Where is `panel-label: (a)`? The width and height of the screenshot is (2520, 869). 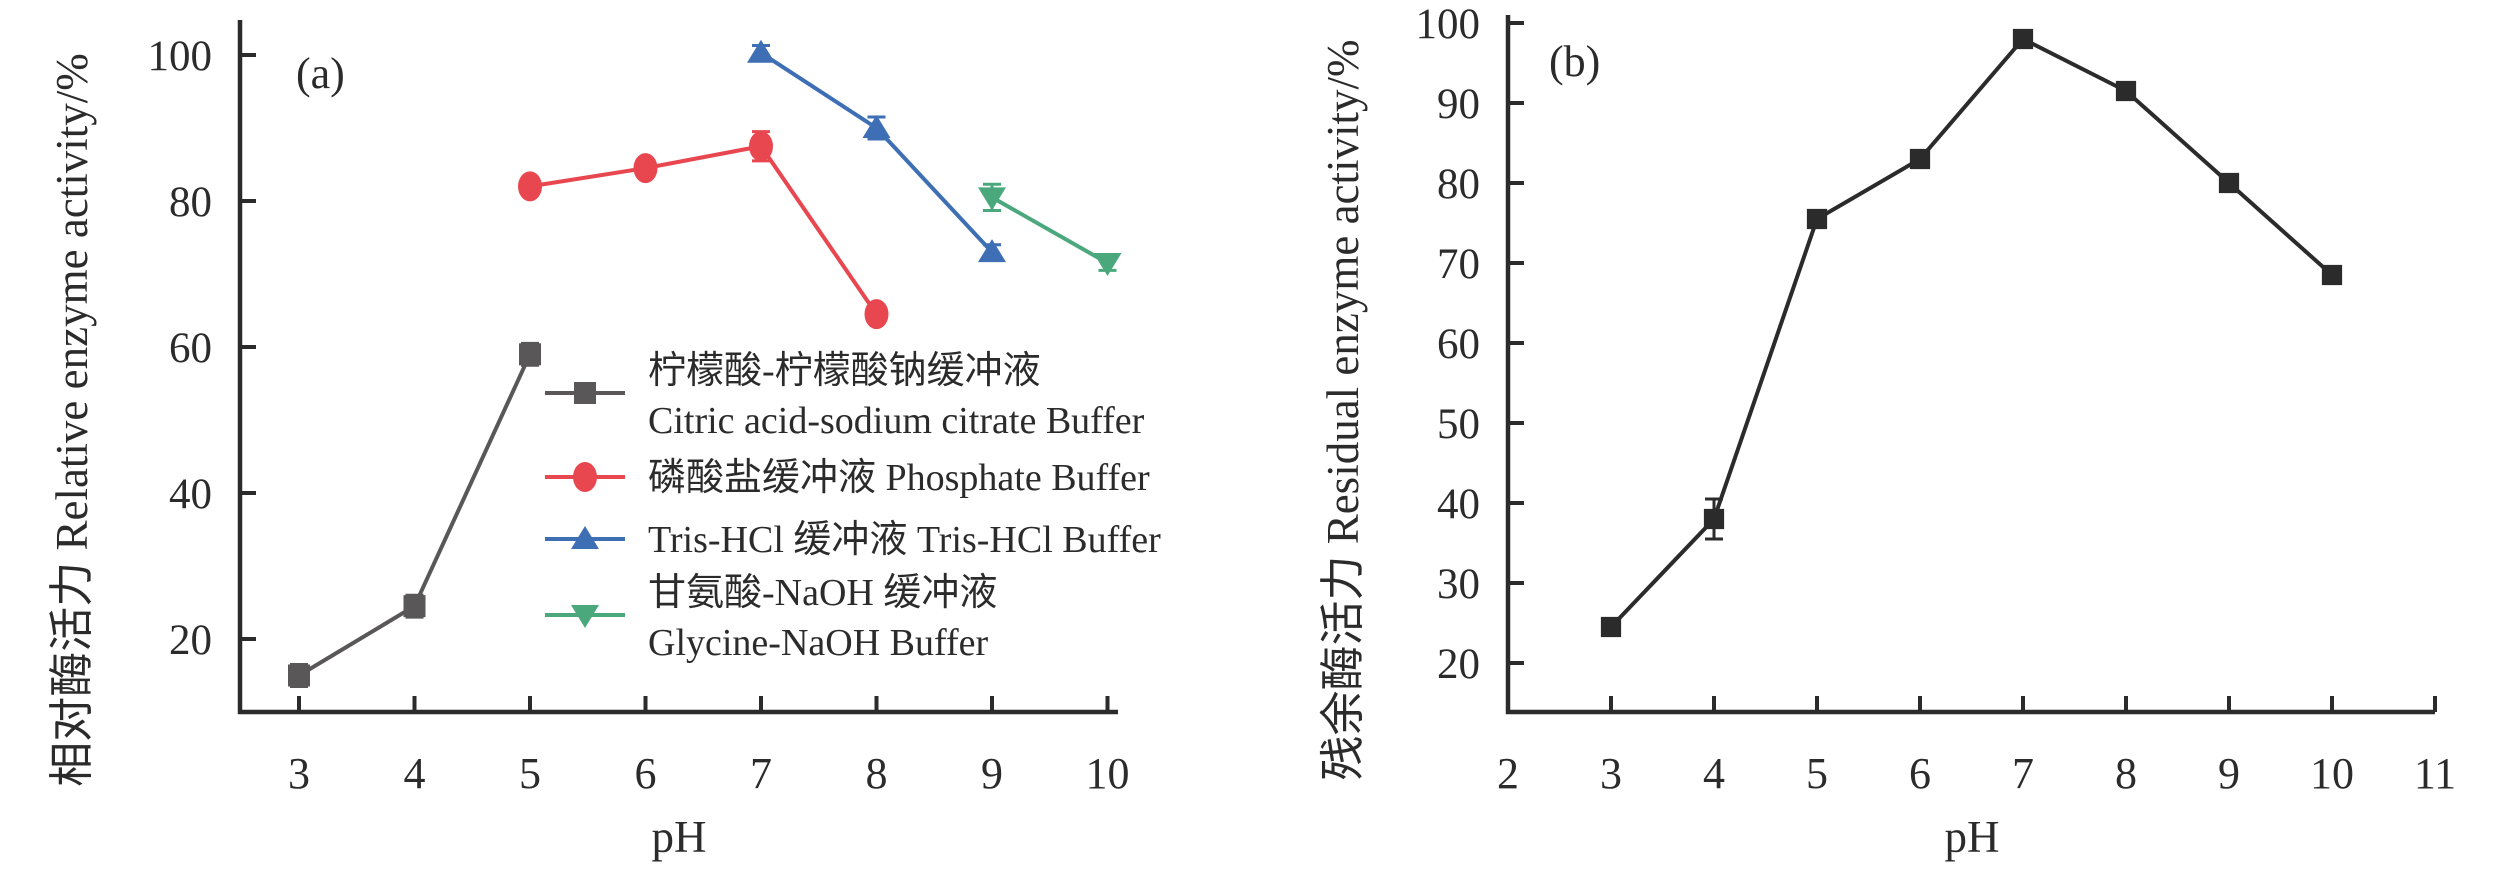
panel-label: (a) is located at coordinates (320, 73).